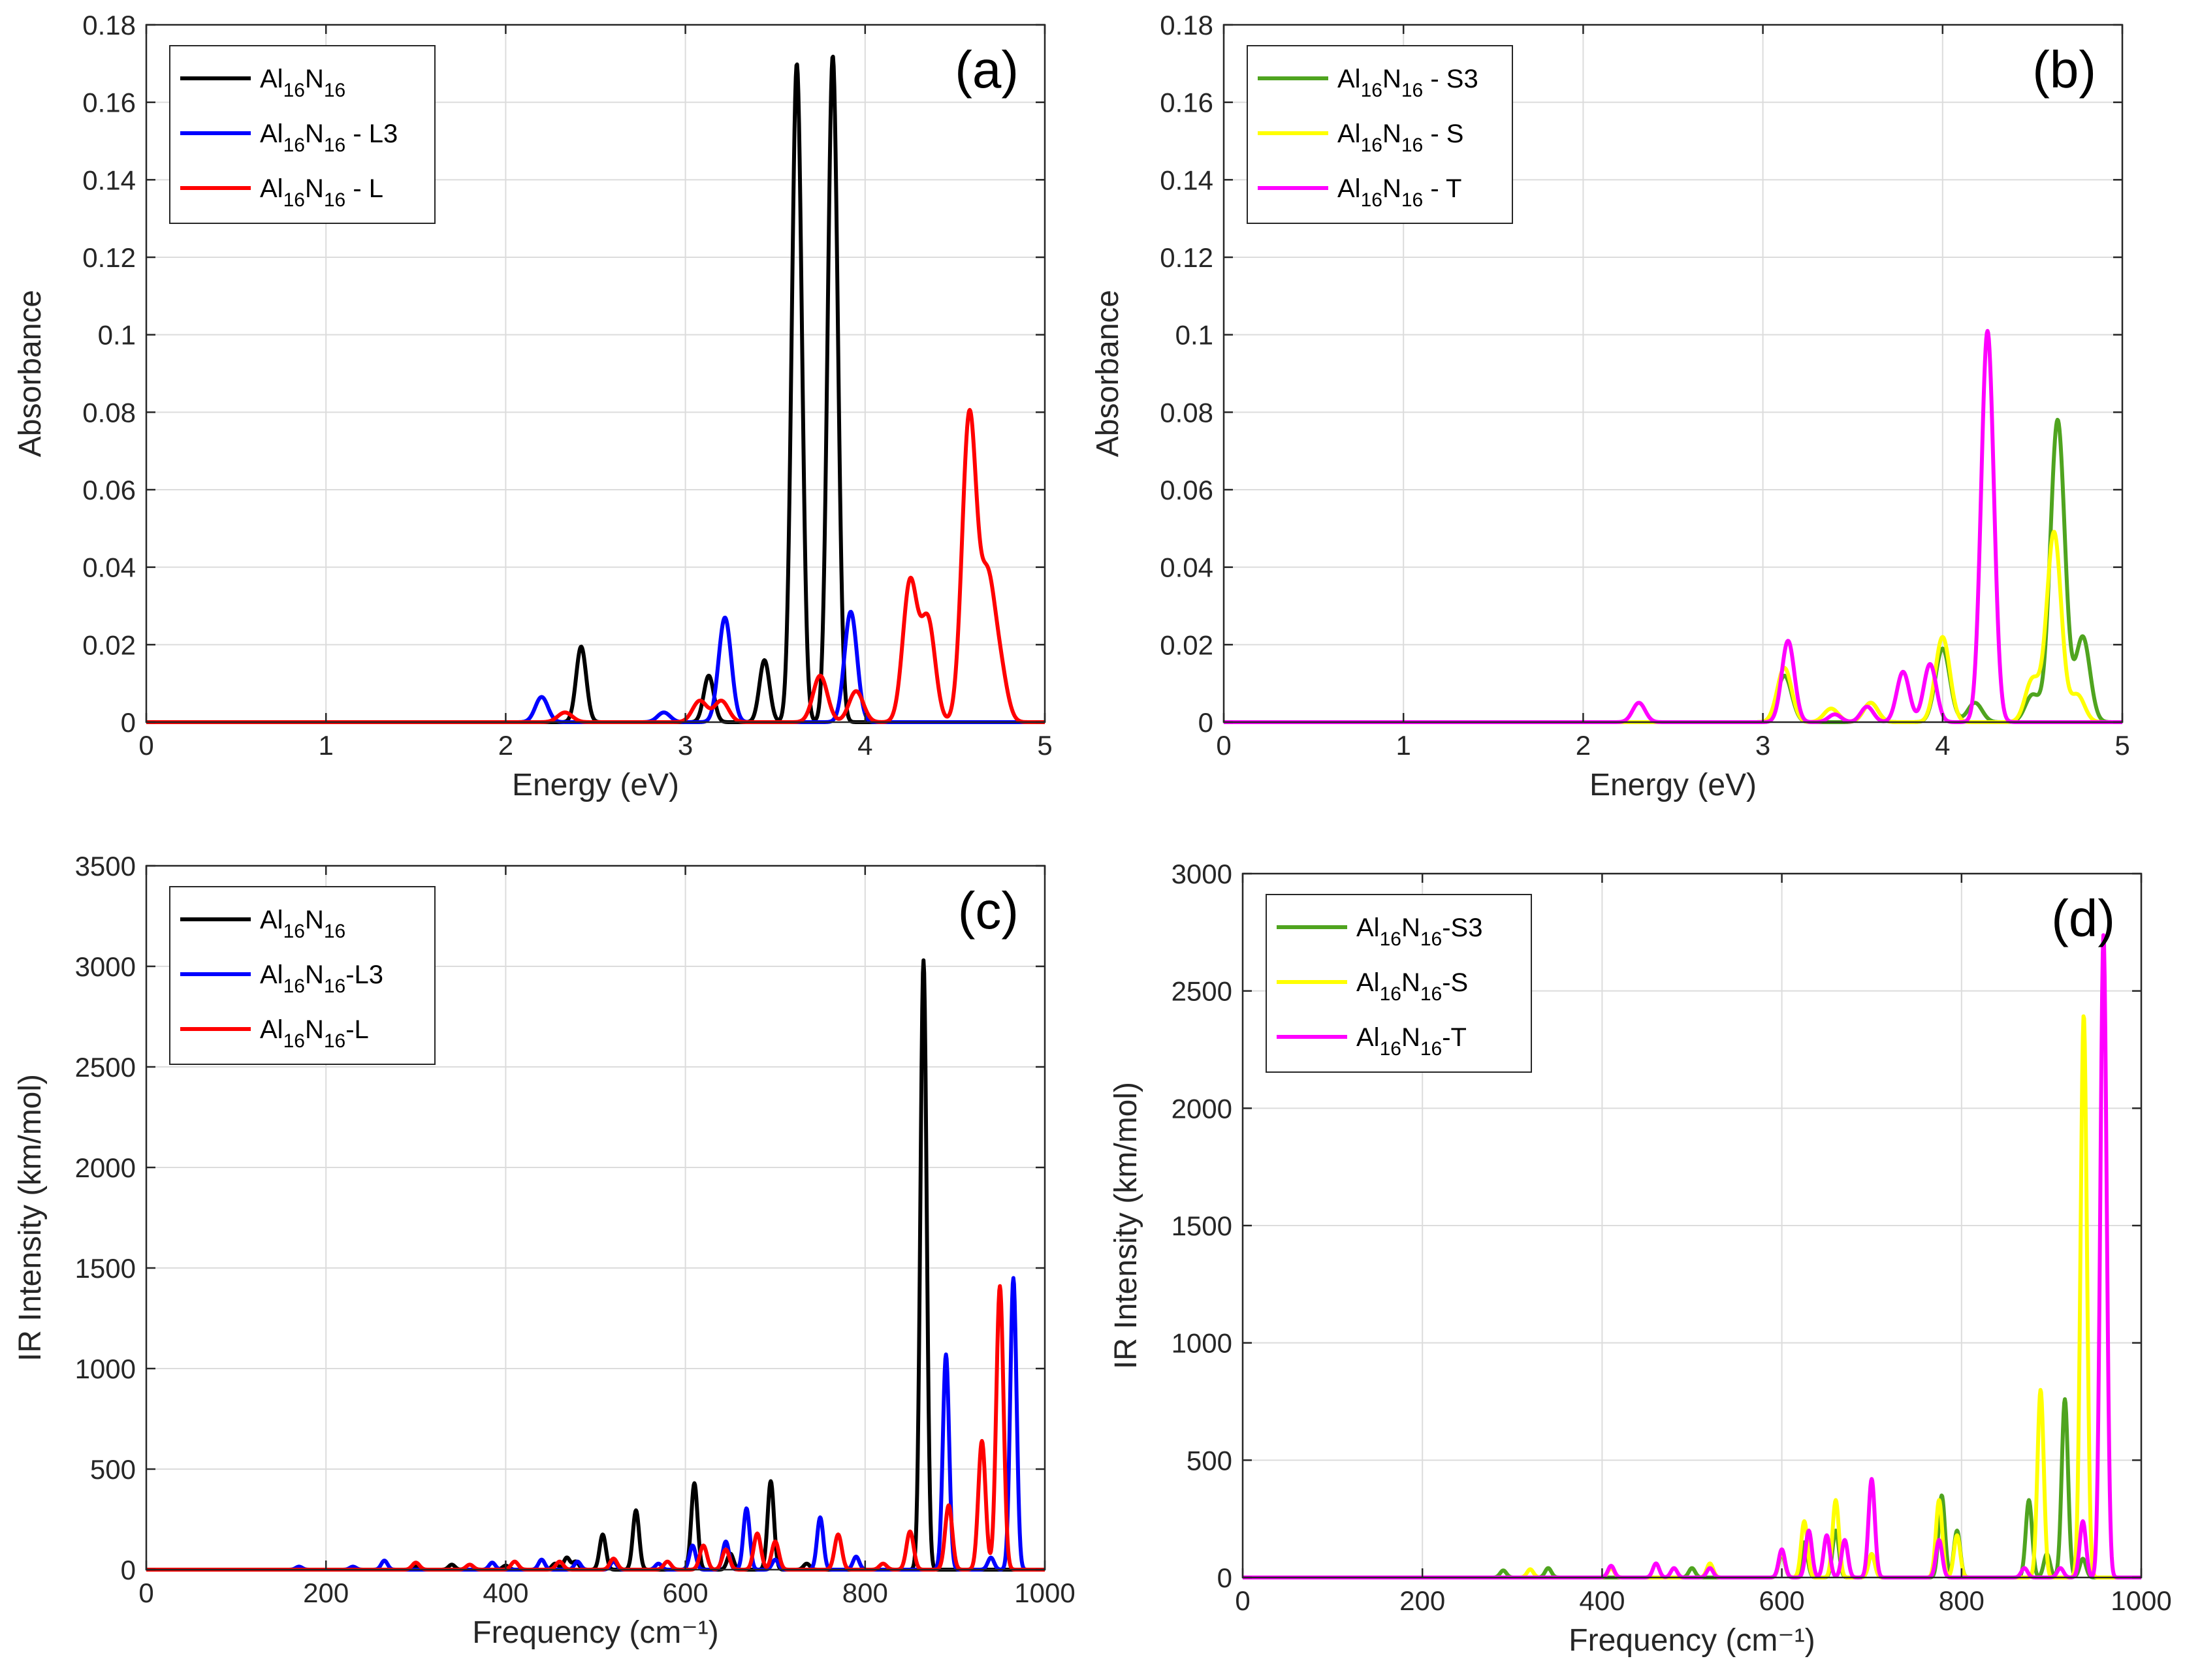  I want to click on legend-entry-label: Al16N16 - L3, so click(329, 137).